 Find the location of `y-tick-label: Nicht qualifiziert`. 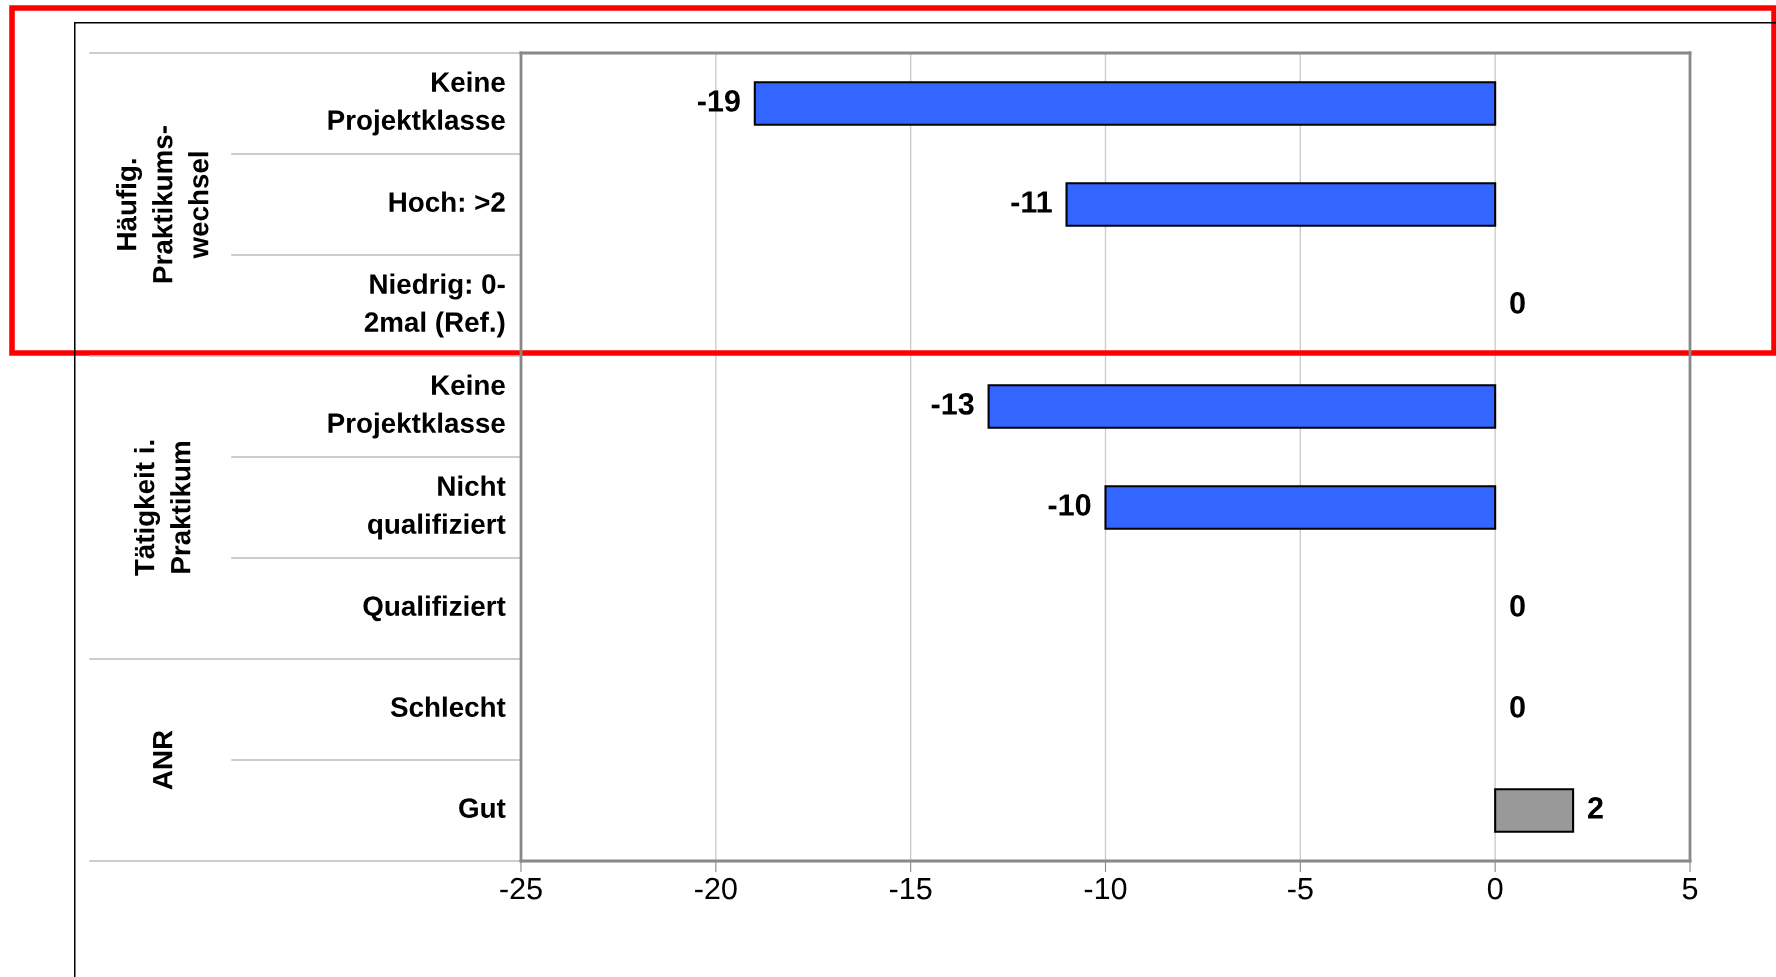

y-tick-label: Nicht qualifiziert is located at coordinates (437, 507).